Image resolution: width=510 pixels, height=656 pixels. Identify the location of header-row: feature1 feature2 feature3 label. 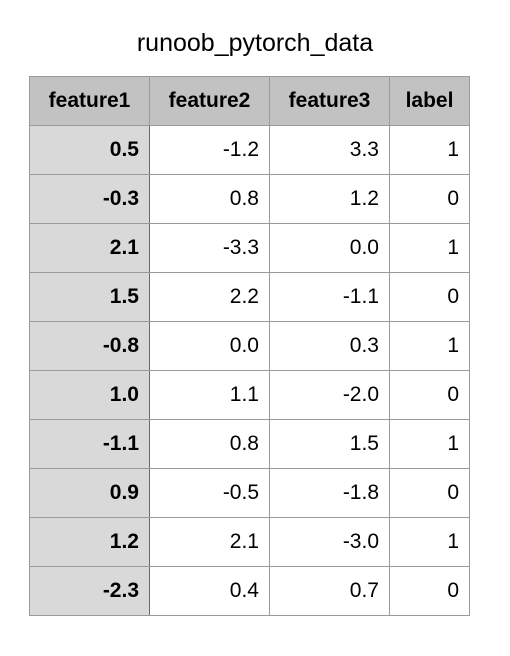
(249, 101).